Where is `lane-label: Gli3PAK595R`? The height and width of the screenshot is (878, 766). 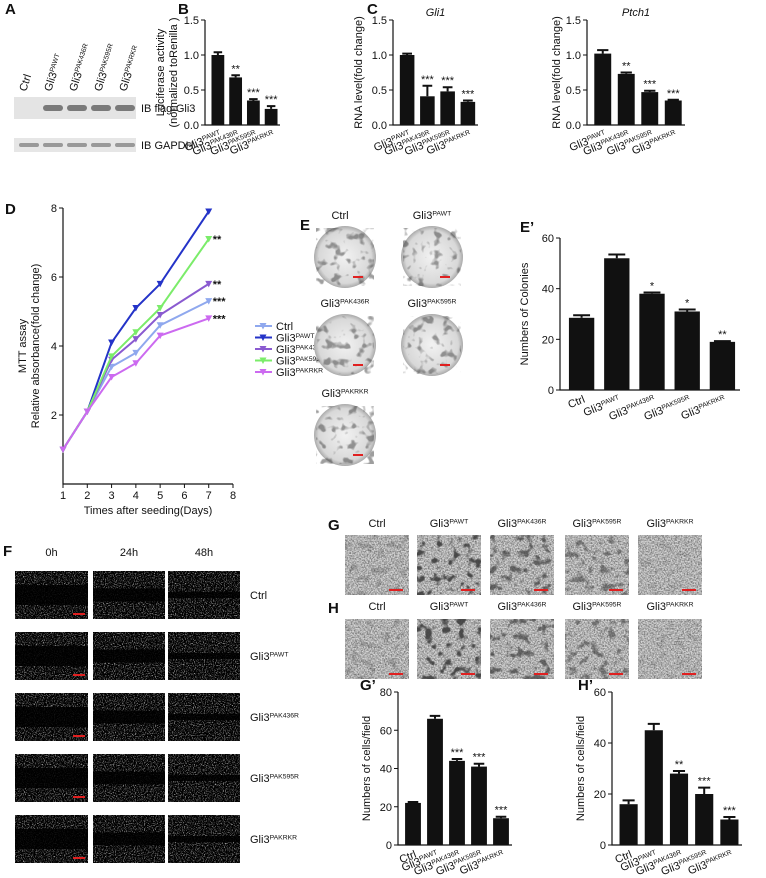 lane-label: Gli3PAK595R is located at coordinates (105, 68).